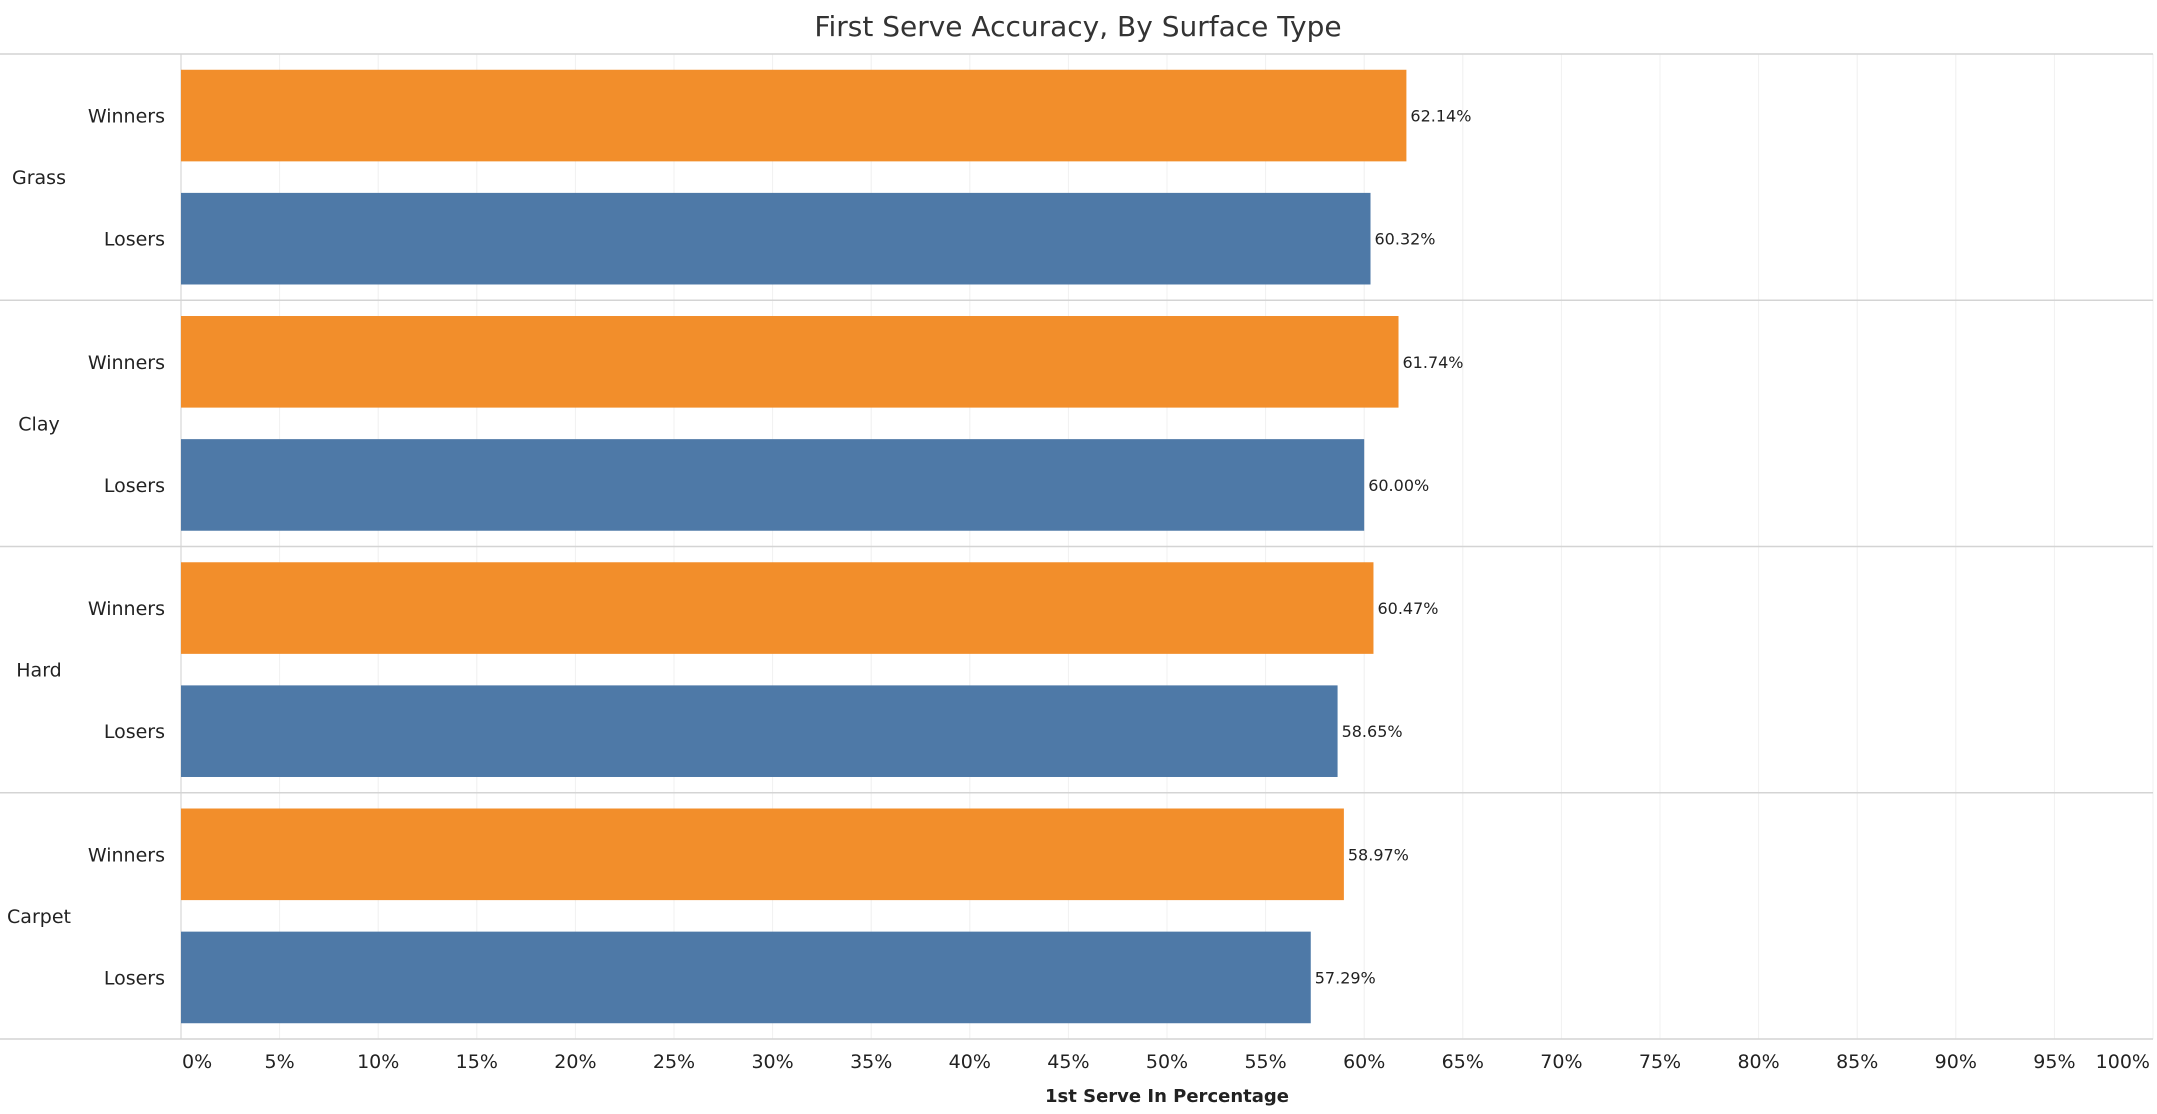 Image resolution: width=2157 pixels, height=1114 pixels. What do you see at coordinates (794, 115) in the screenshot?
I see `bar-grass-winners` at bounding box center [794, 115].